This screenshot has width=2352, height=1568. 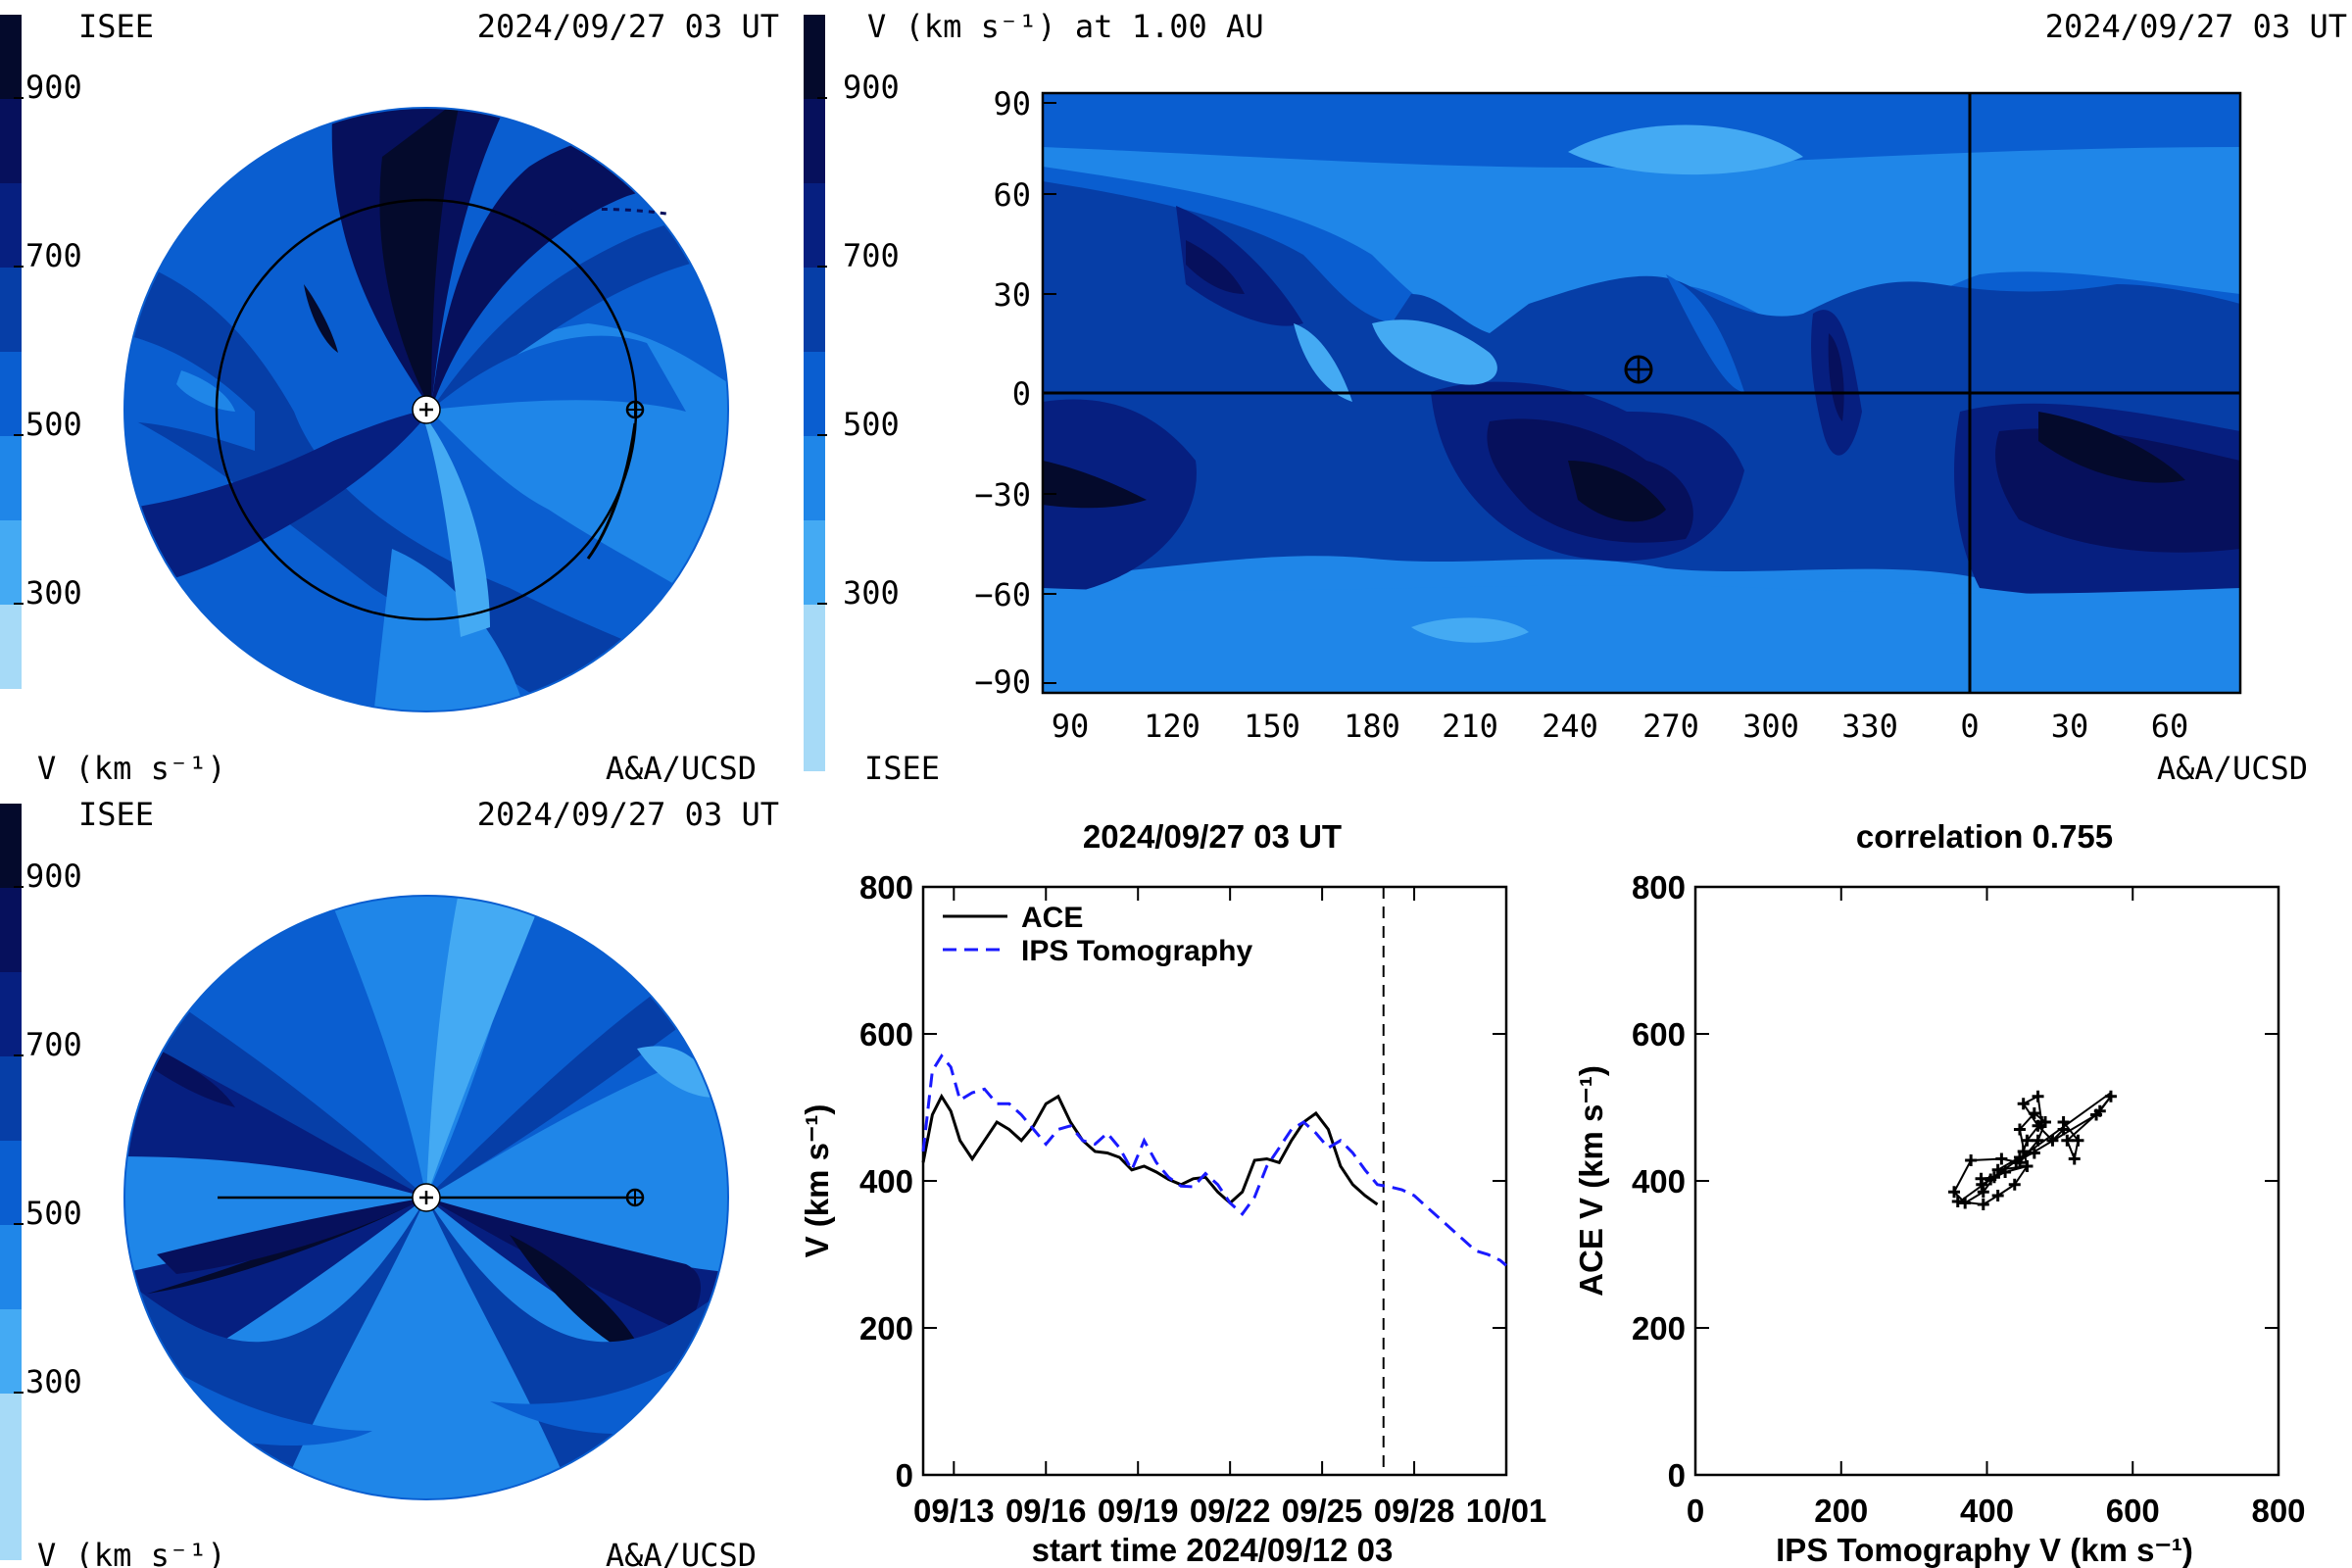 I want to click on x-tick-label: 800, so click(x=2278, y=1511).